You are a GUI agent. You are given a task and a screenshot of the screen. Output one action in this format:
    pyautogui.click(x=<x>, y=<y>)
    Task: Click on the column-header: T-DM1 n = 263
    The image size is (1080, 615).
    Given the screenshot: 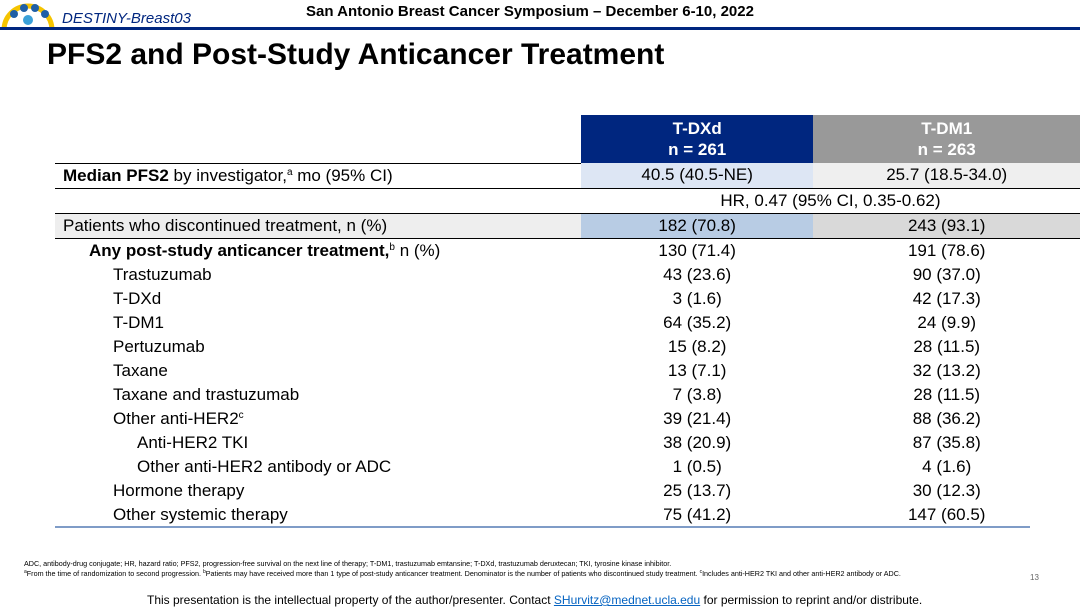 What is the action you would take?
    pyautogui.click(x=946, y=139)
    